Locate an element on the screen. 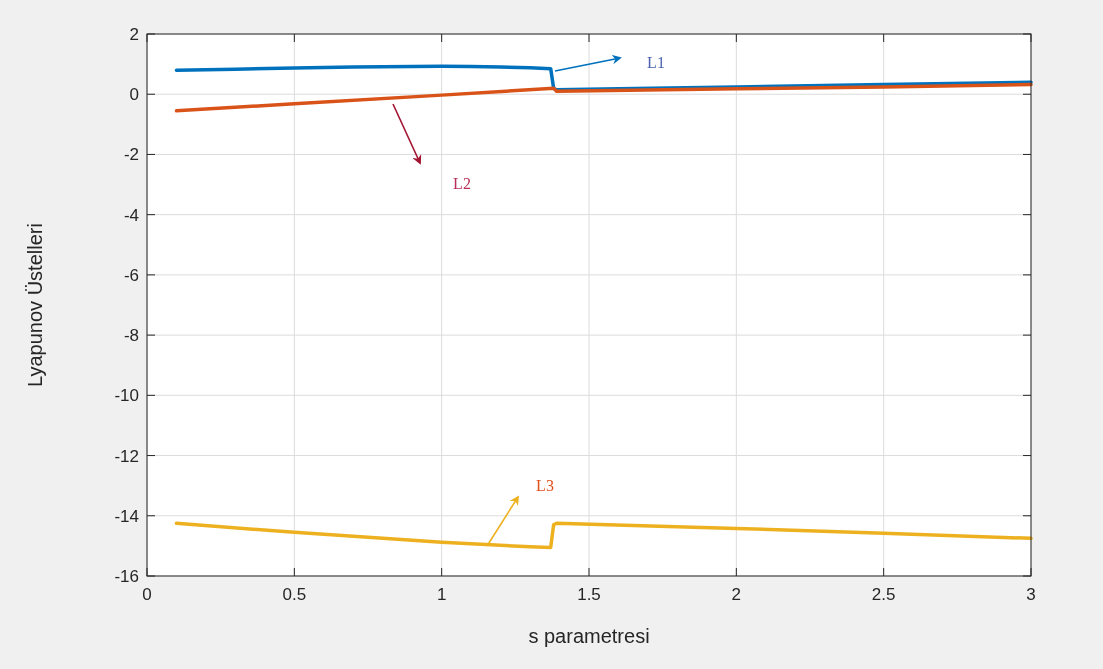 This screenshot has width=1103, height=669. x-tick-label: 0.5 is located at coordinates (294, 594).